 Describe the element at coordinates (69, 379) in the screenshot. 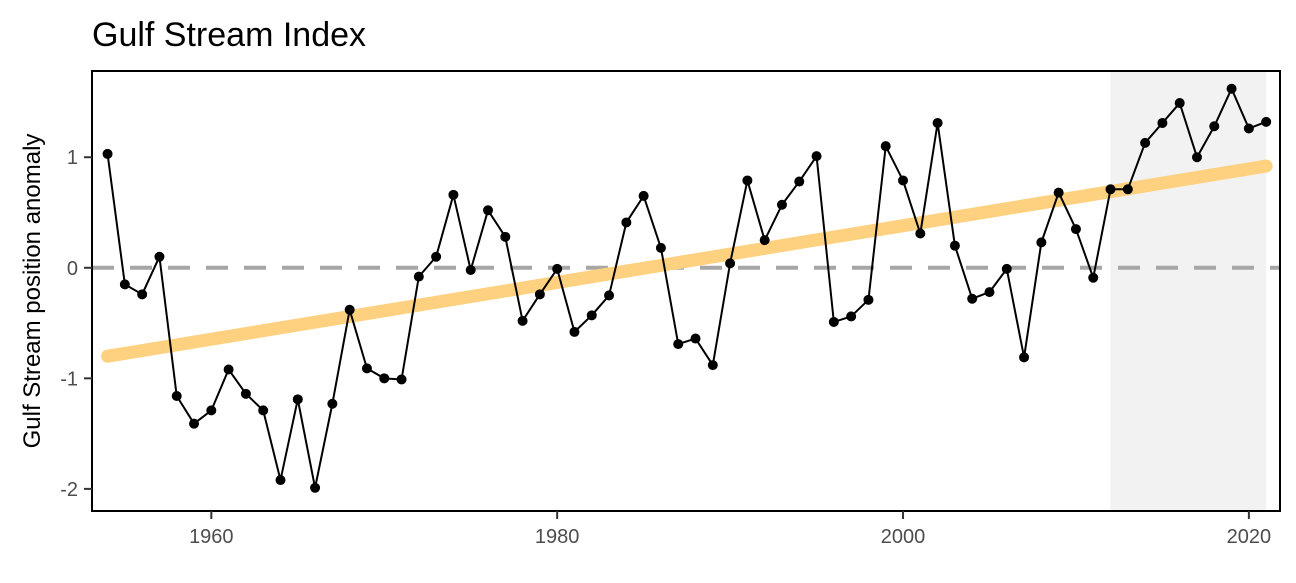

I see `y-tick-label: -1` at that location.